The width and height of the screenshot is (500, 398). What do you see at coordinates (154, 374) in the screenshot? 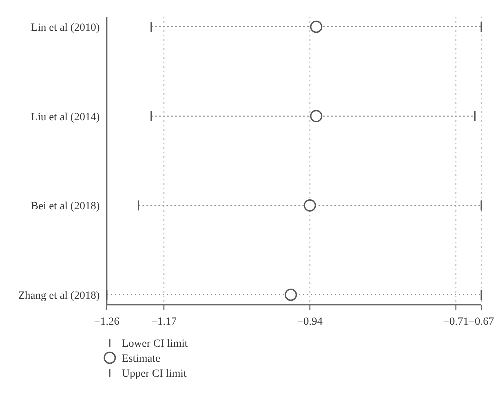
I see `text: Upper CI limit` at bounding box center [154, 374].